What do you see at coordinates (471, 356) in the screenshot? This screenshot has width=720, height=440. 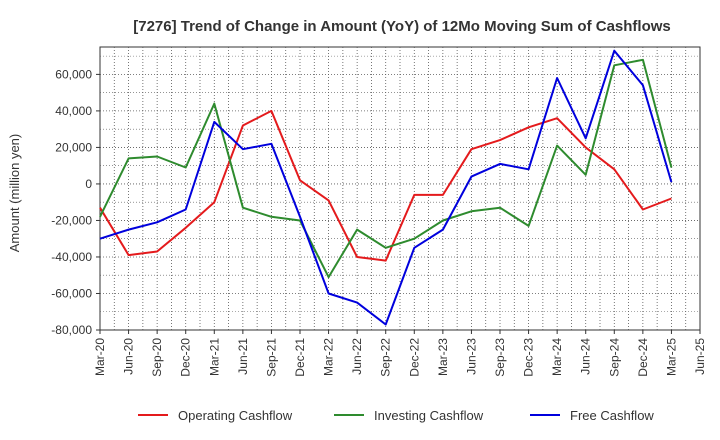 I see `x-tick-label: Jun-23` at bounding box center [471, 356].